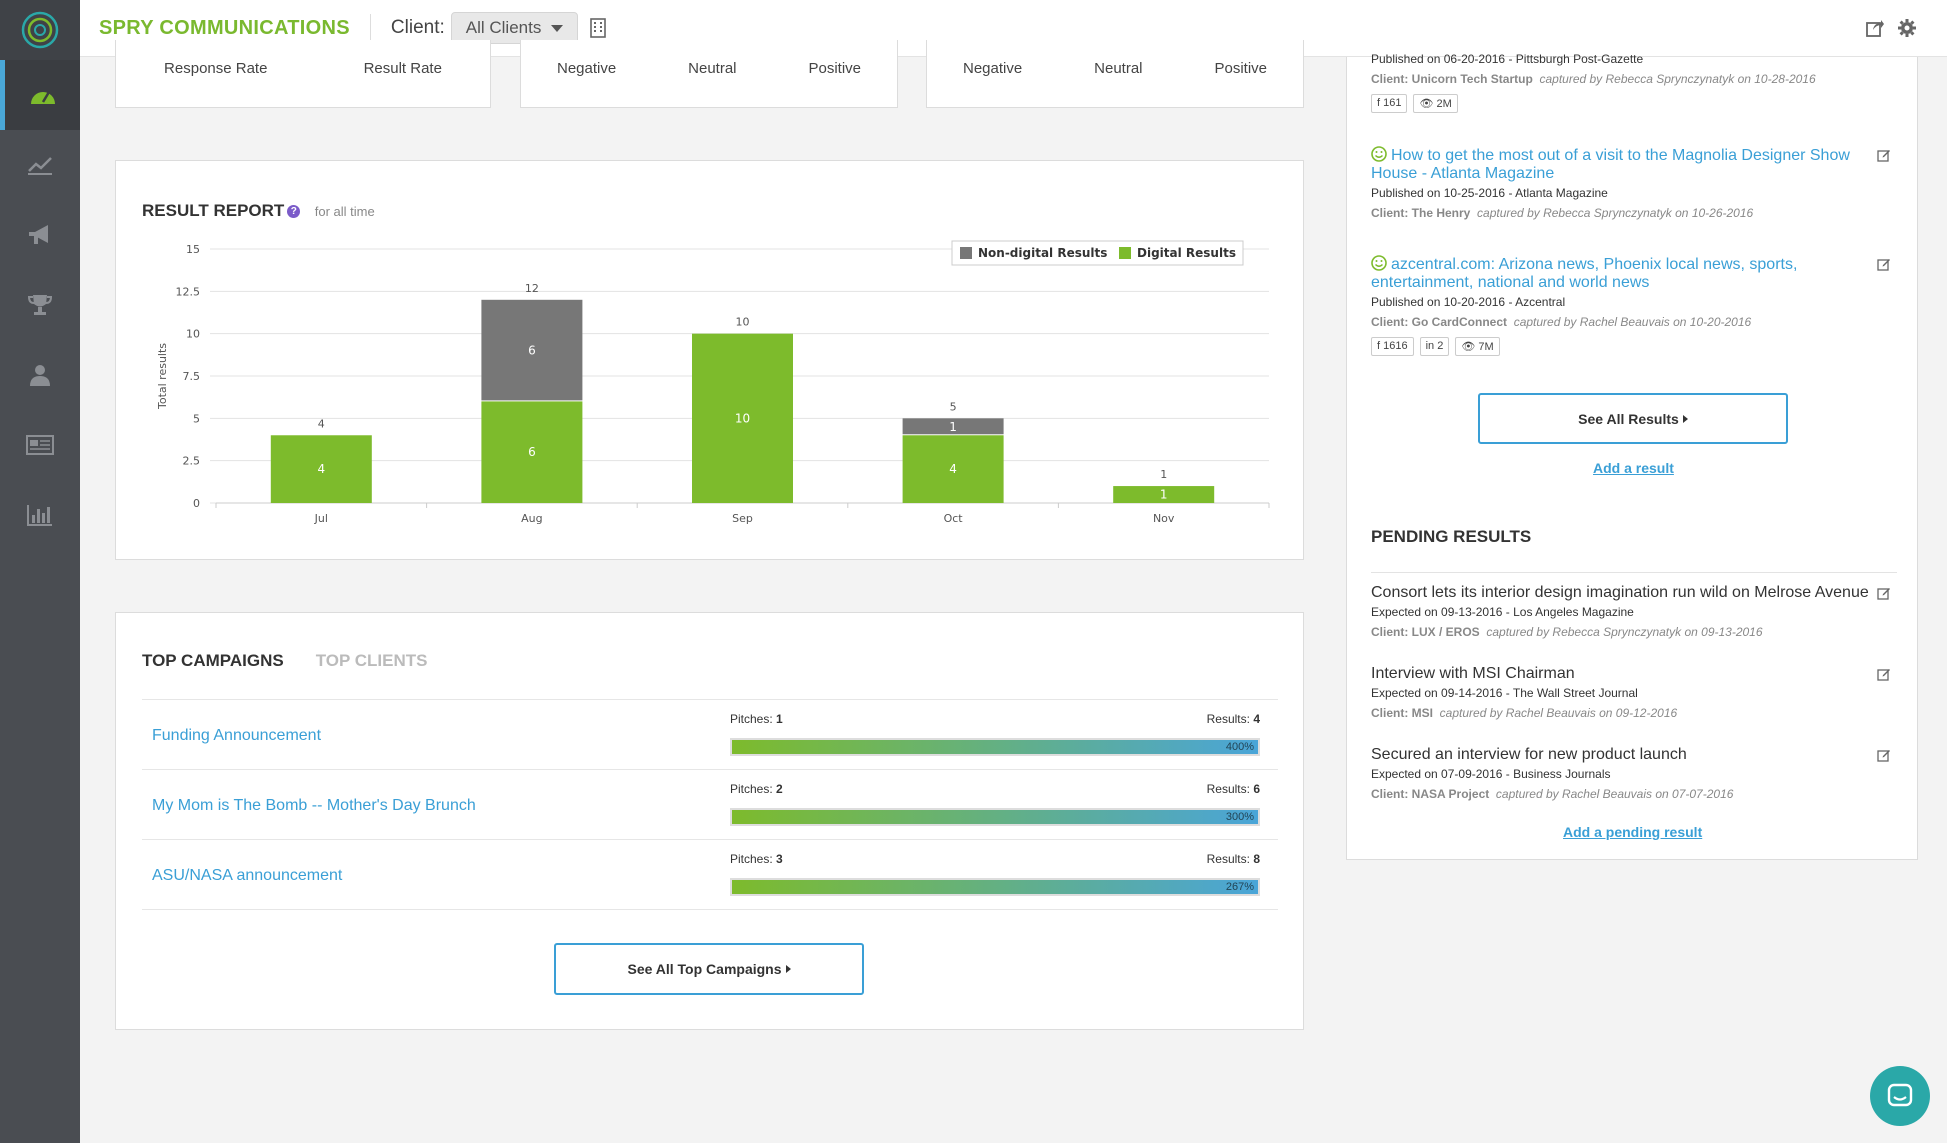 Image resolution: width=1947 pixels, height=1143 pixels. I want to click on linkedin-count-badge: in 2, so click(1434, 346).